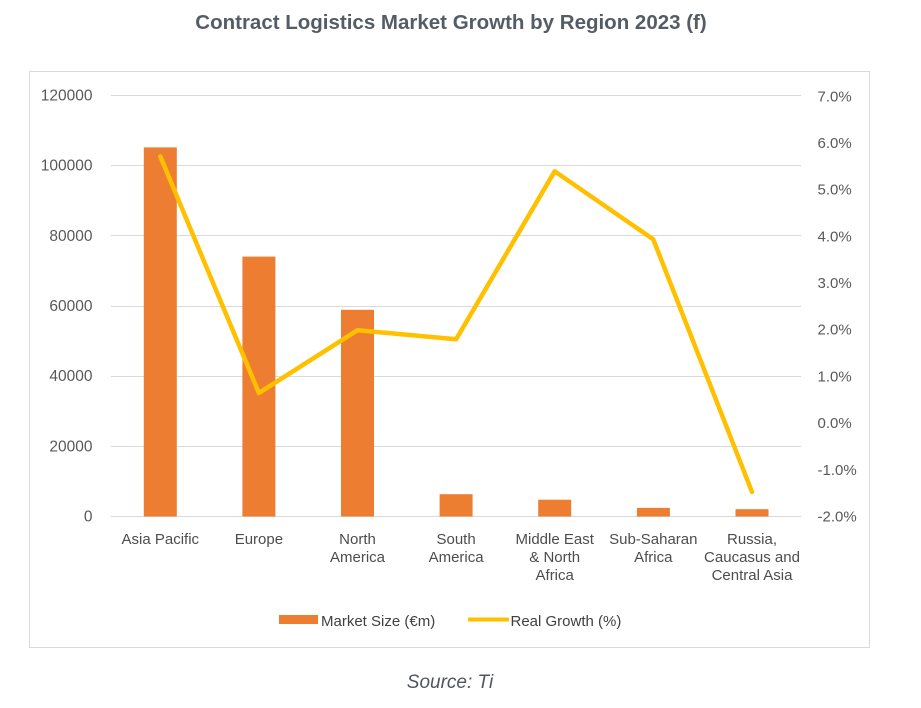  I want to click on svg-text: 80000, so click(70, 236).